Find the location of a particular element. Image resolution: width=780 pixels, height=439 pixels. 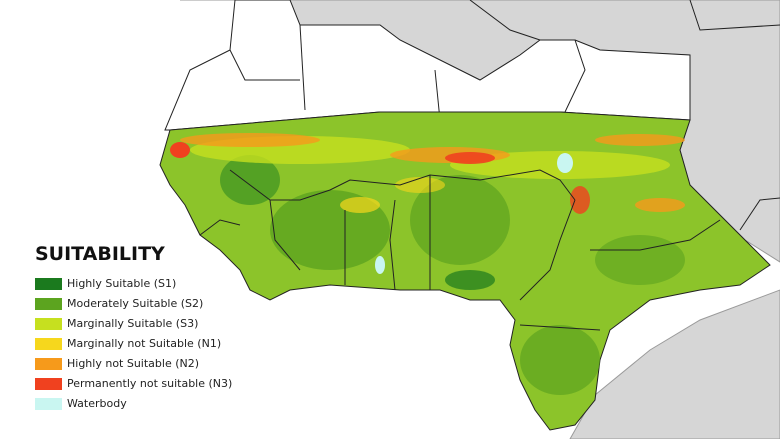

legend-label: Highly Suitable (S1) is located at coordinates (121, 283).